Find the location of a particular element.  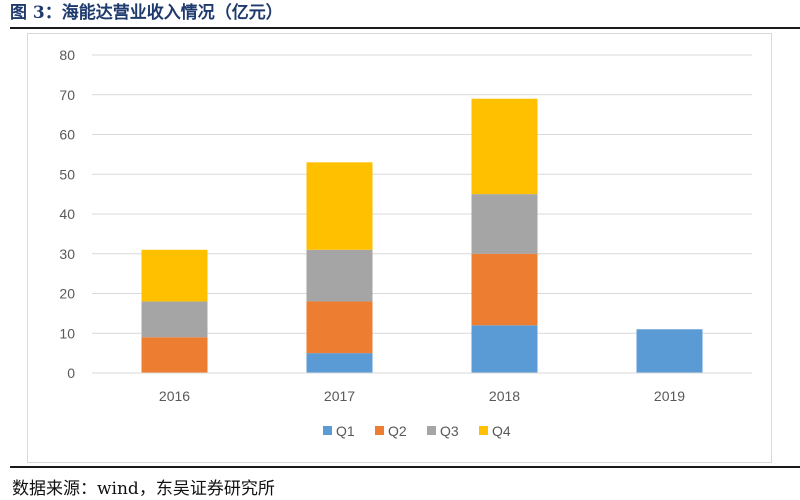

legend-swatch-q3 is located at coordinates (431, 430).